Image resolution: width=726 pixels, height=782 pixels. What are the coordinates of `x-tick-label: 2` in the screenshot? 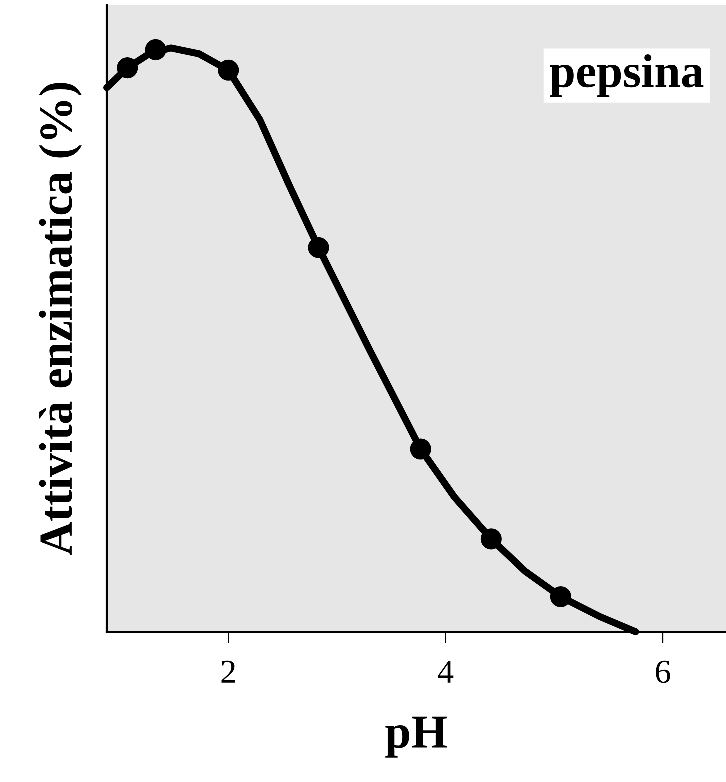 It's located at (229, 671).